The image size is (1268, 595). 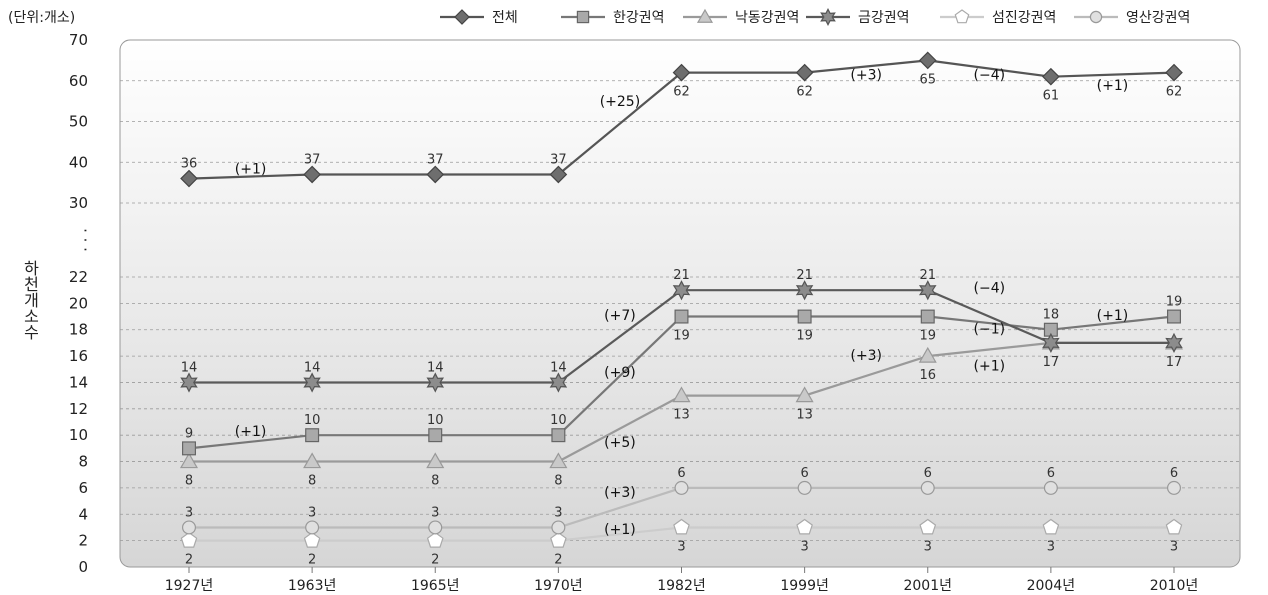 I want to click on unit-label: (단위:개소), so click(x=41, y=18).